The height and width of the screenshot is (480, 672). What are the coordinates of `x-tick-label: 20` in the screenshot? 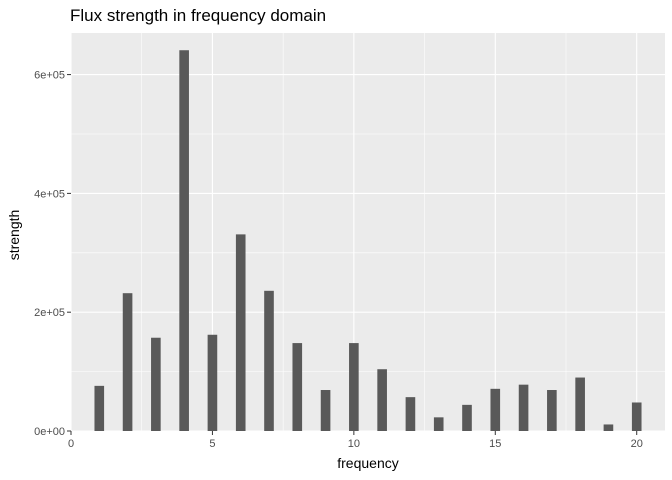 It's located at (637, 444).